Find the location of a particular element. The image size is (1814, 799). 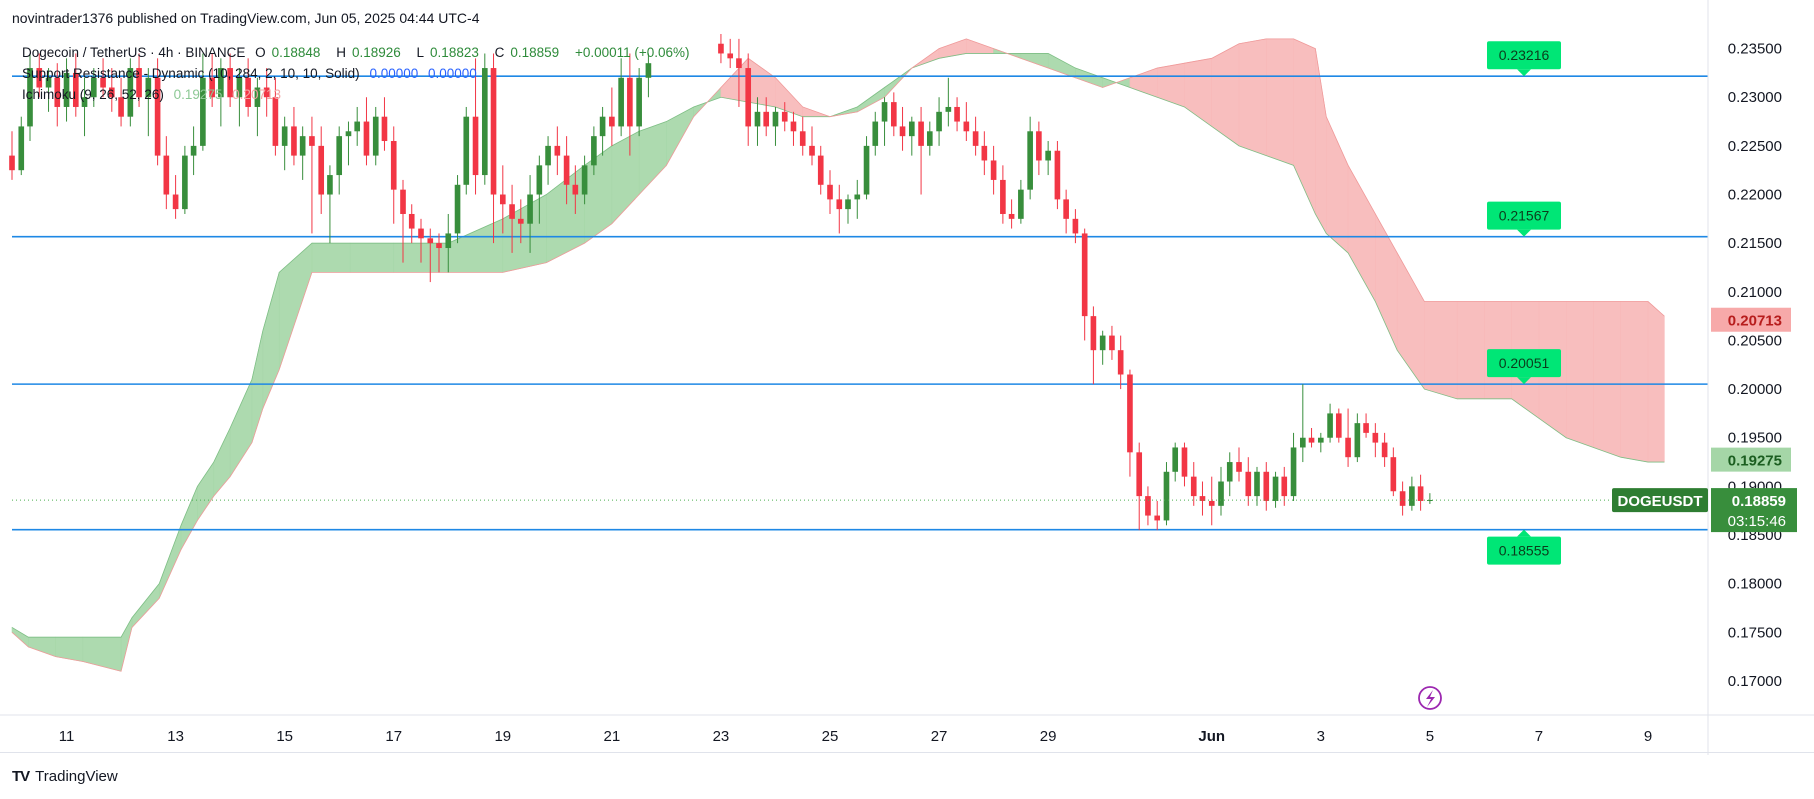

legend-ichimoku-row: Ichimoku (9, 26, 52, 26) 0.19275 0.20713 is located at coordinates (154, 94).